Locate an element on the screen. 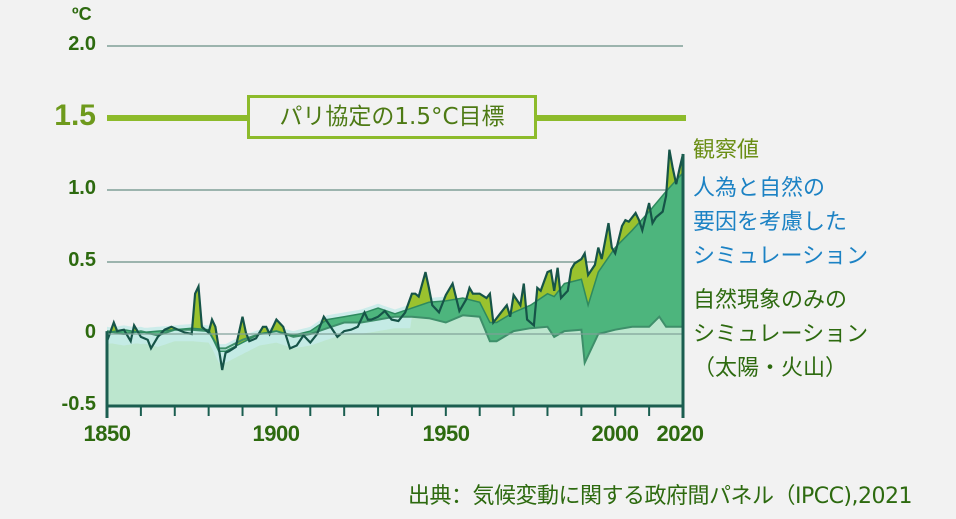 Image resolution: width=956 pixels, height=519 pixels. y-axis-unit: ºC is located at coordinates (82, 14).